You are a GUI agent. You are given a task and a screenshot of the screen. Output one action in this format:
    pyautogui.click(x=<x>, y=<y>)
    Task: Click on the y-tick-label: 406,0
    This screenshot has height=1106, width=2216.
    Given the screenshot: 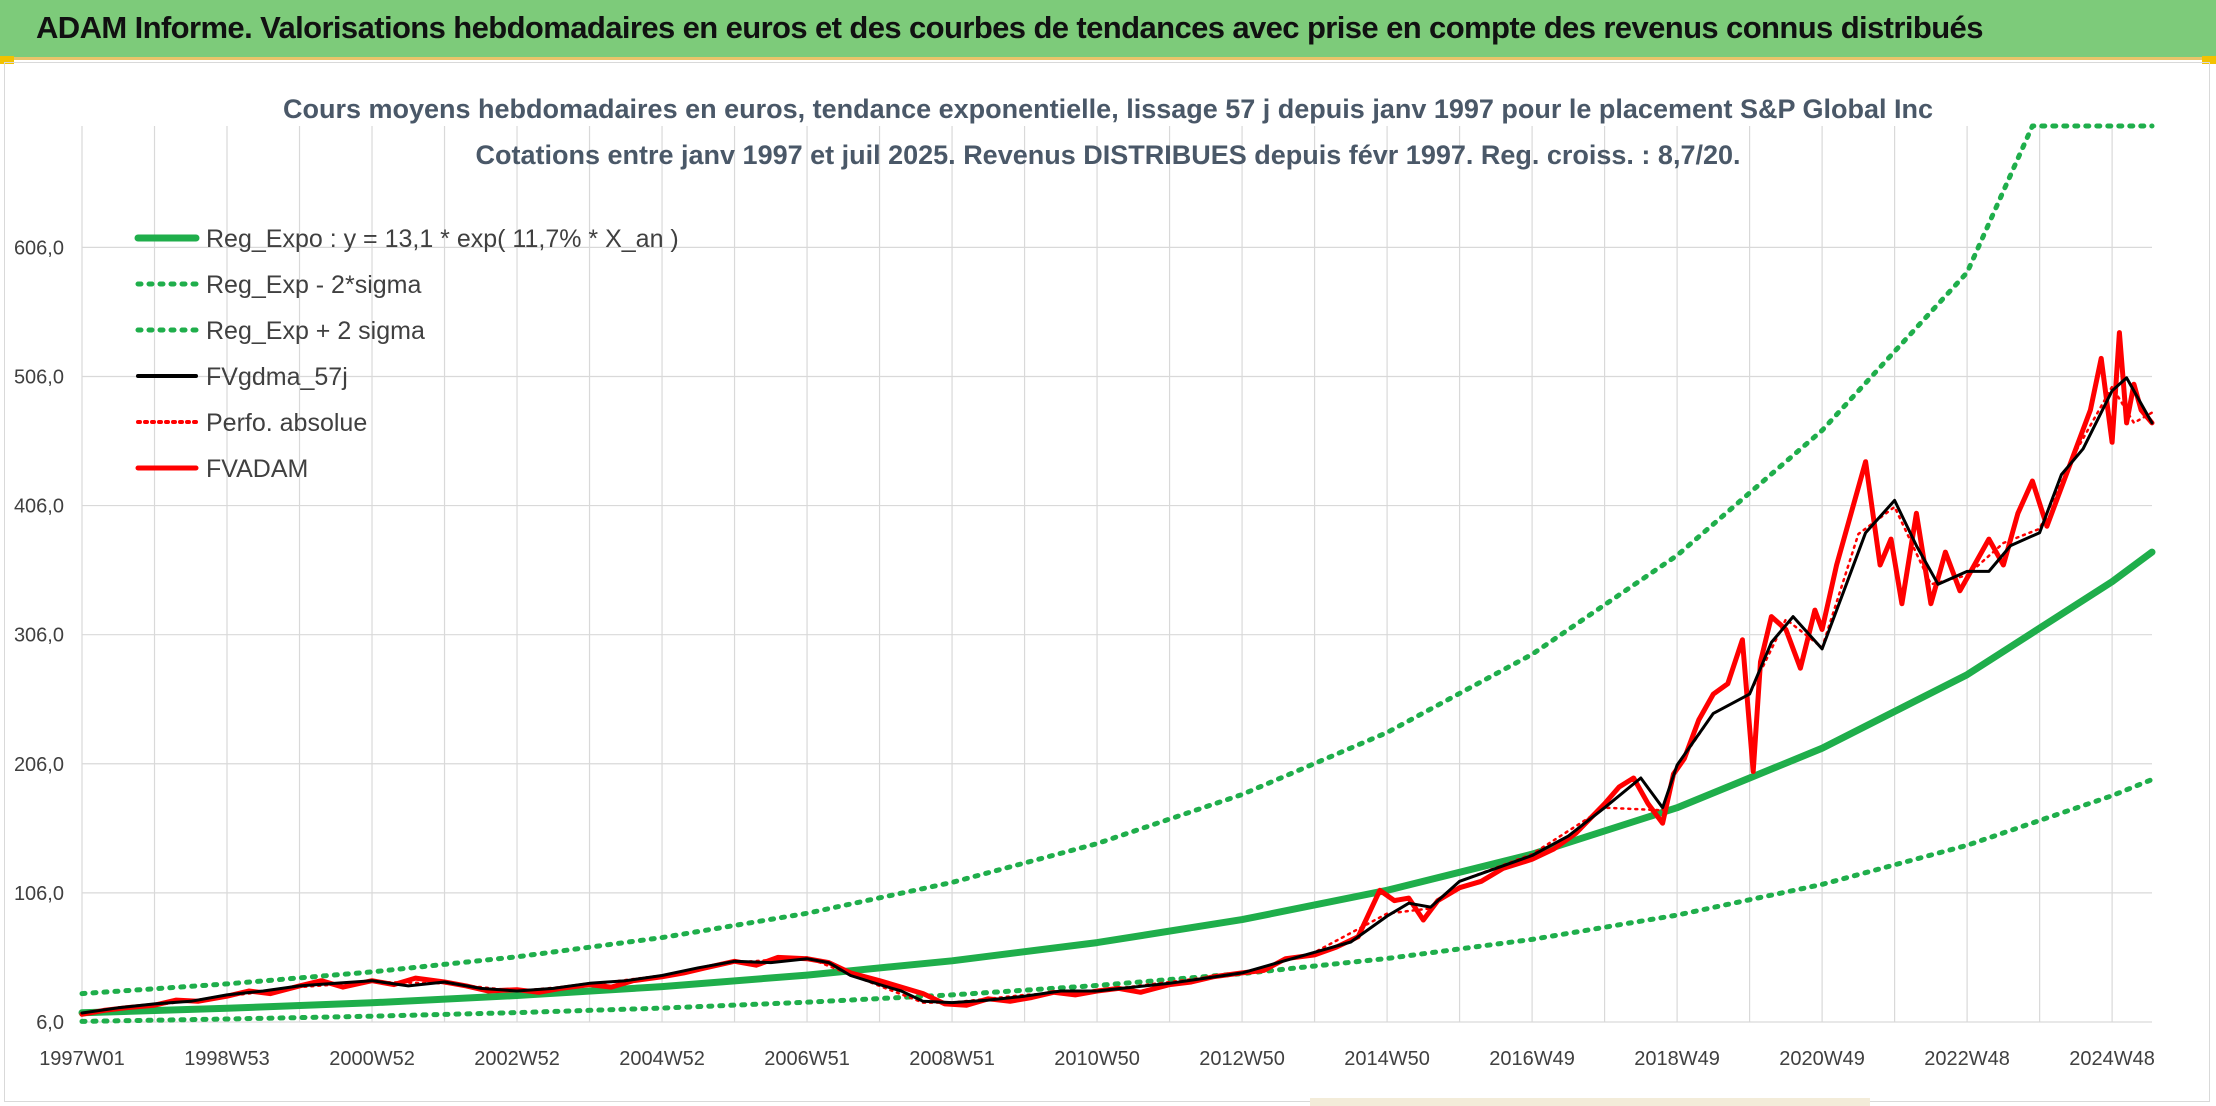 What is the action you would take?
    pyautogui.click(x=39, y=507)
    